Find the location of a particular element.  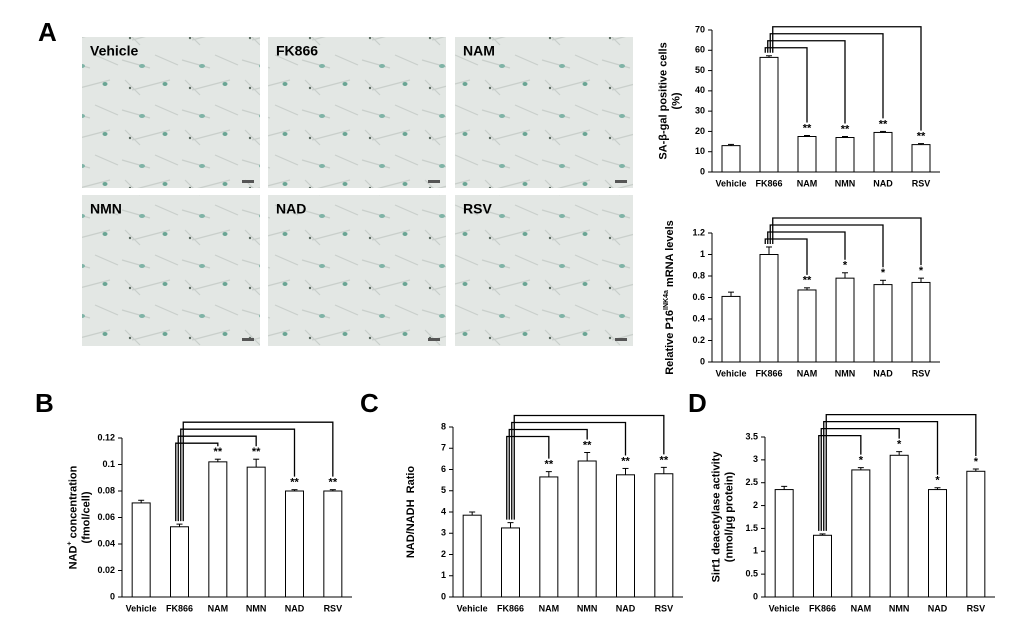

image-label: NAM is located at coordinates (479, 51).